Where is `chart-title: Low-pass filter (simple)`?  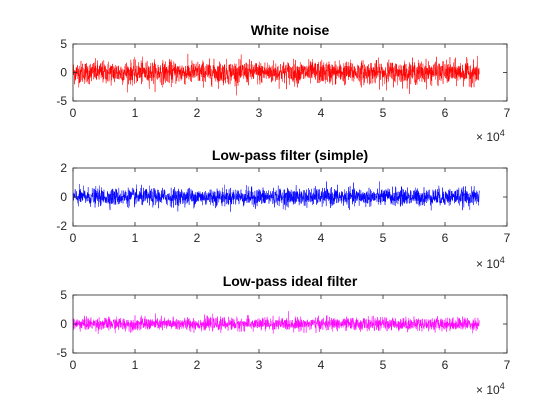
chart-title: Low-pass filter (simple) is located at coordinates (290, 155).